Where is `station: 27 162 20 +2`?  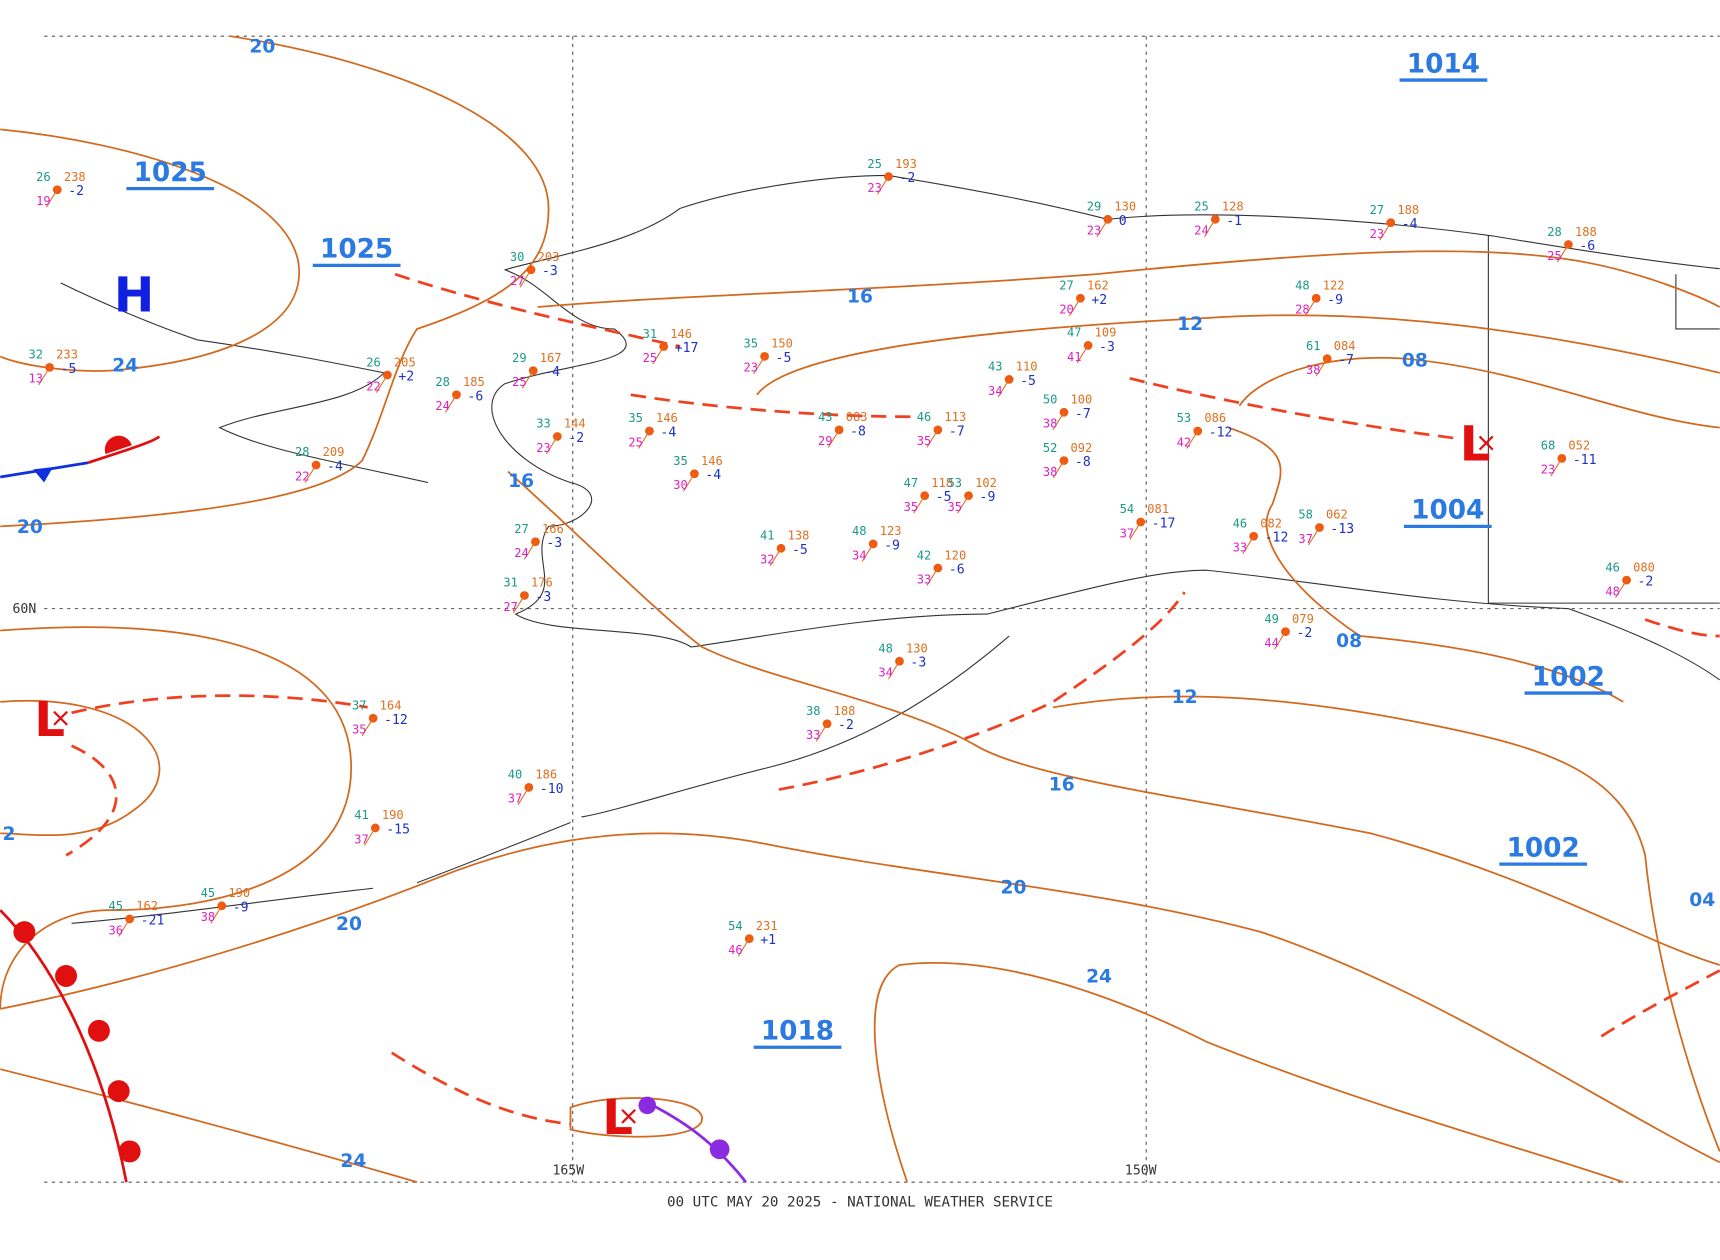 station: 27 162 20 +2 is located at coordinates (1083, 298).